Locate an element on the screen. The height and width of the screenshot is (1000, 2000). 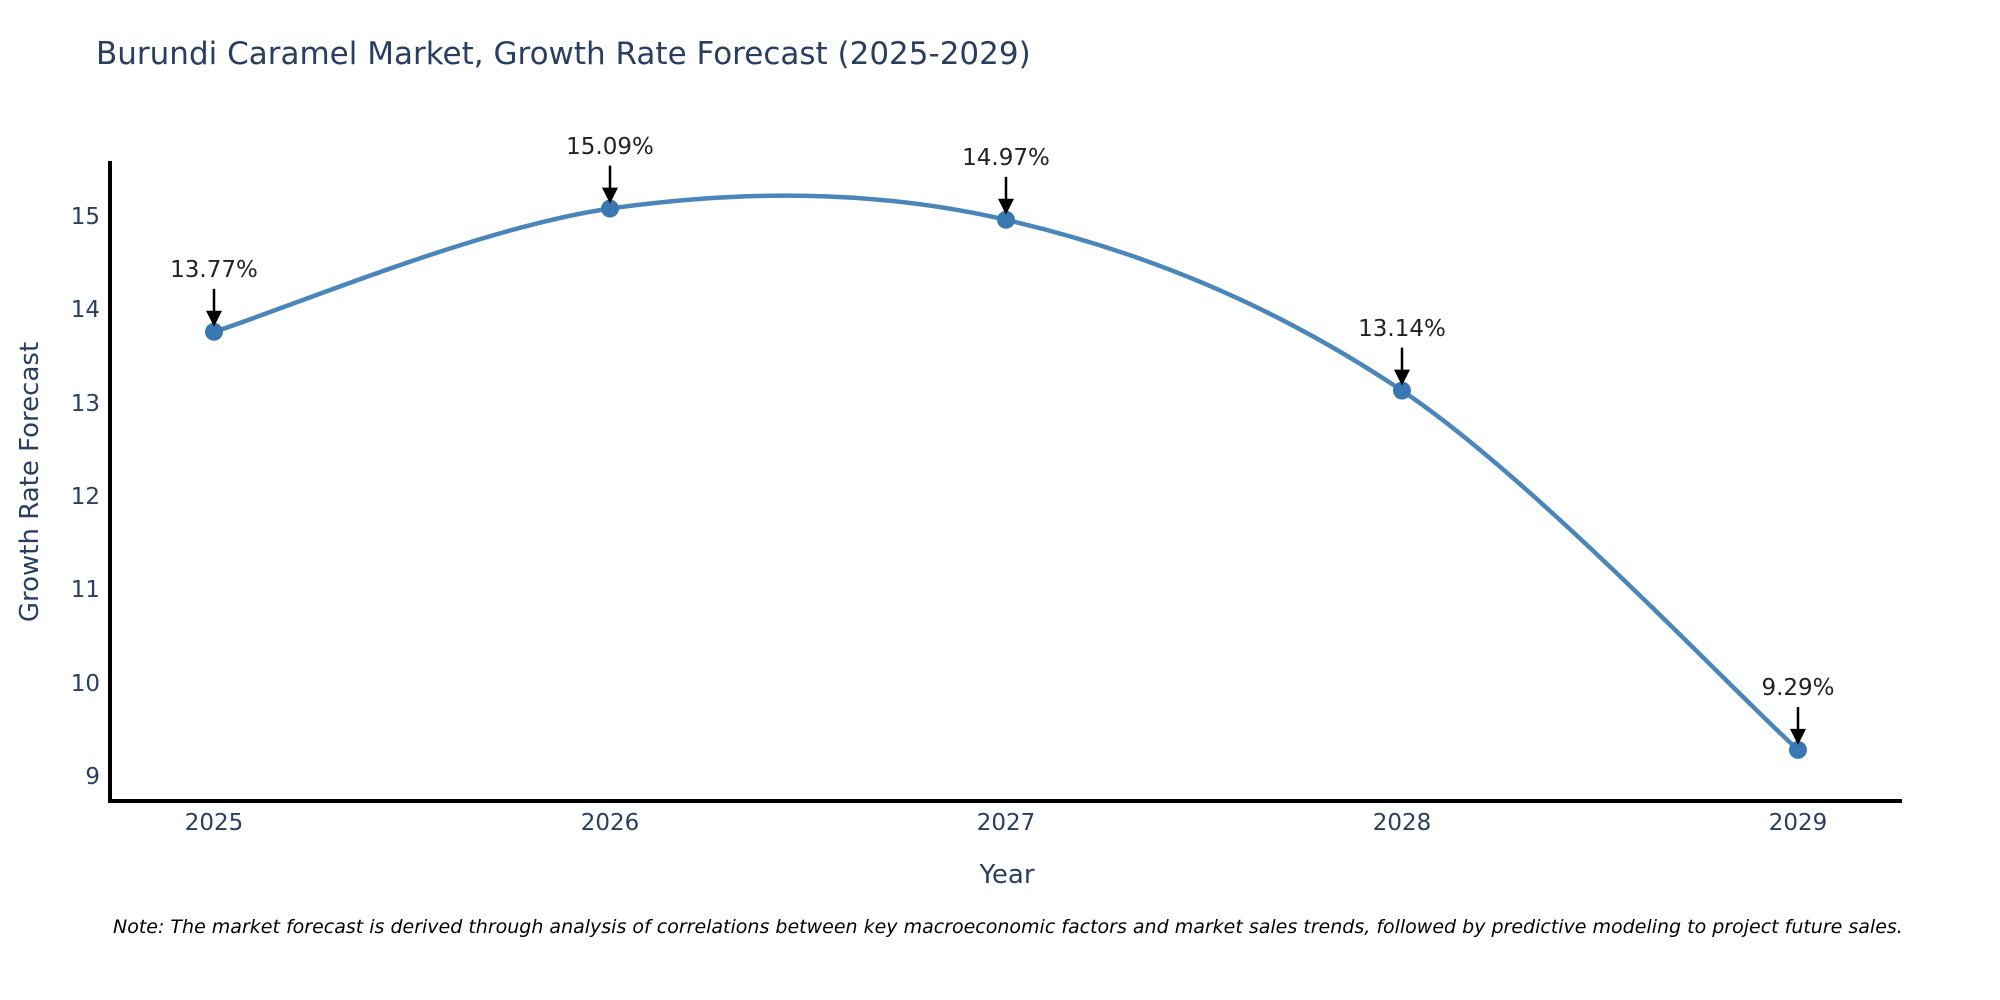
data-point-label: 14.97% is located at coordinates (1006, 157).